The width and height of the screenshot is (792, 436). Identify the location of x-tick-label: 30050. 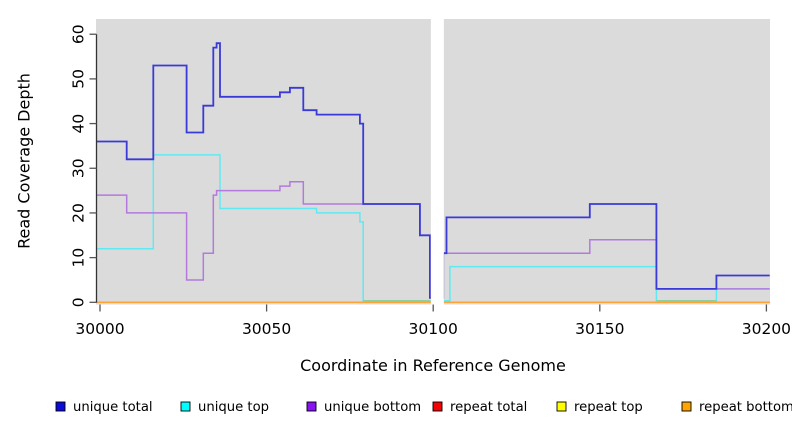
(266, 329).